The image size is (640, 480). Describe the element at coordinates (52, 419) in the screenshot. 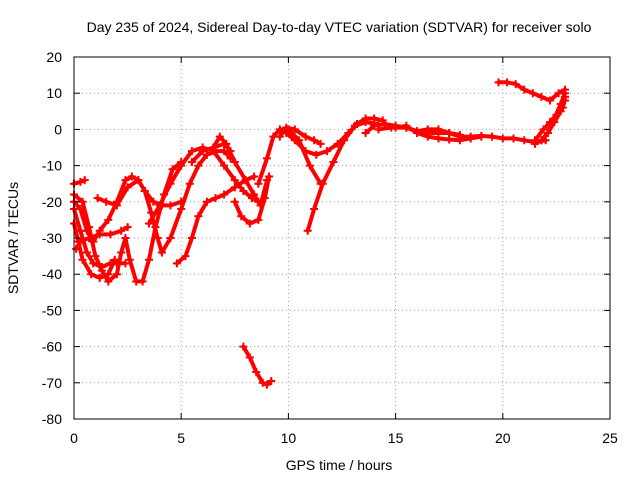

I see `y-tick-label: -80` at that location.